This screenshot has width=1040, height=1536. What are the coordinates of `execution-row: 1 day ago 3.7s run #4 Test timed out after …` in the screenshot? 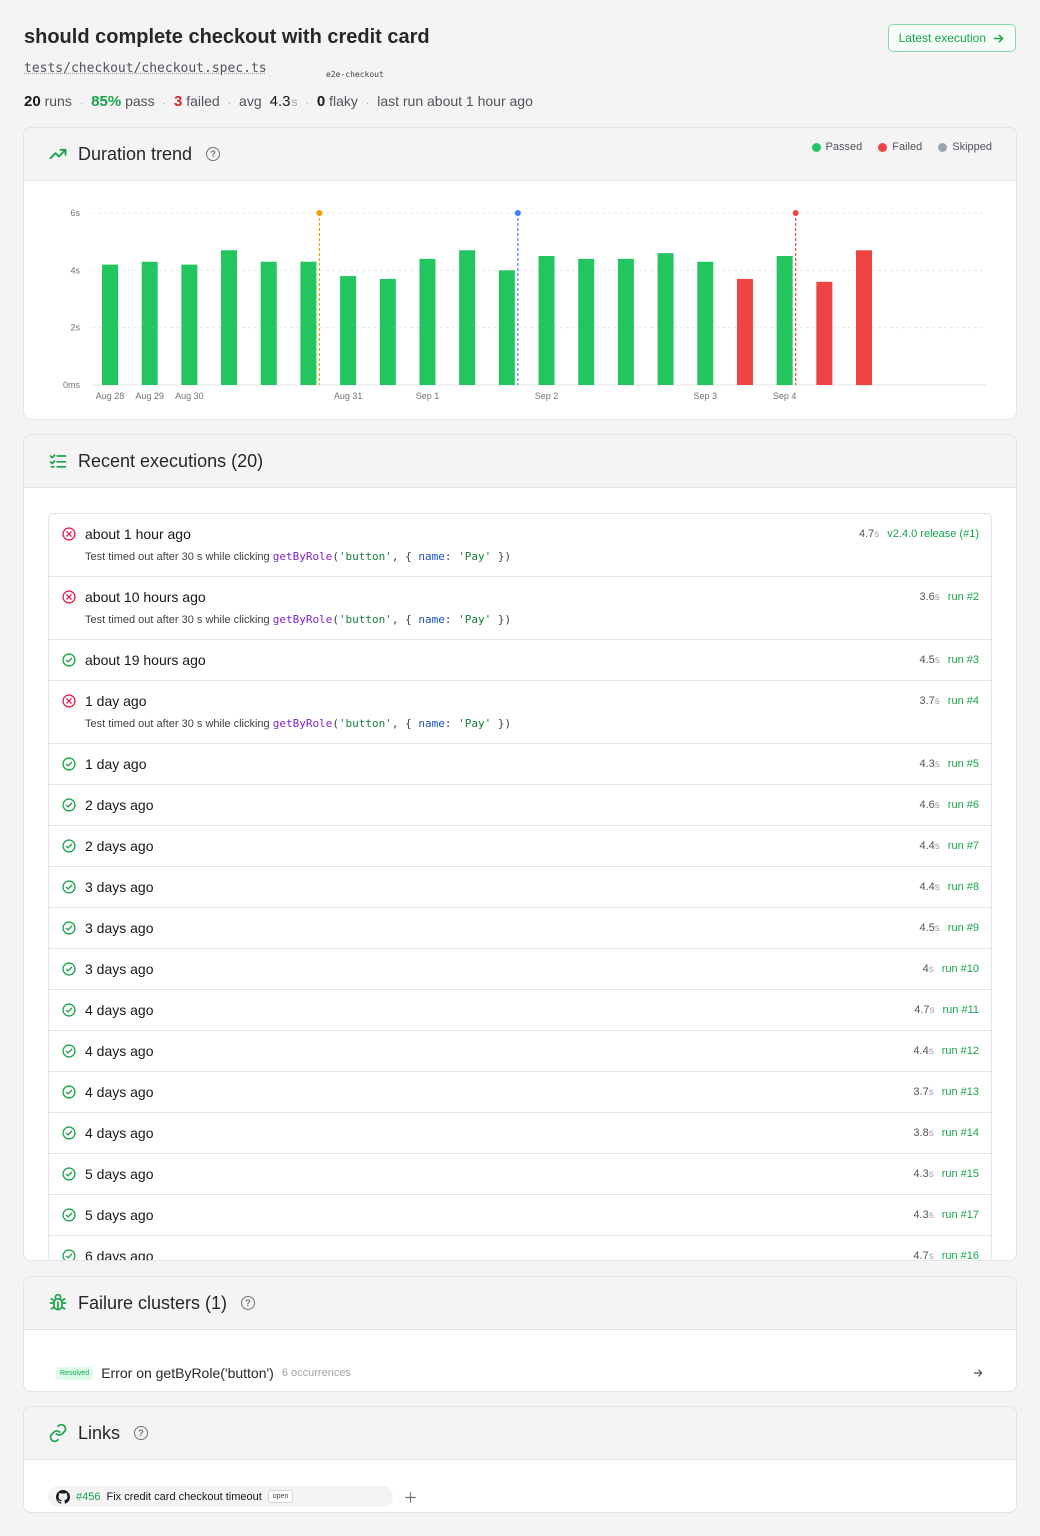 It's located at (520, 712).